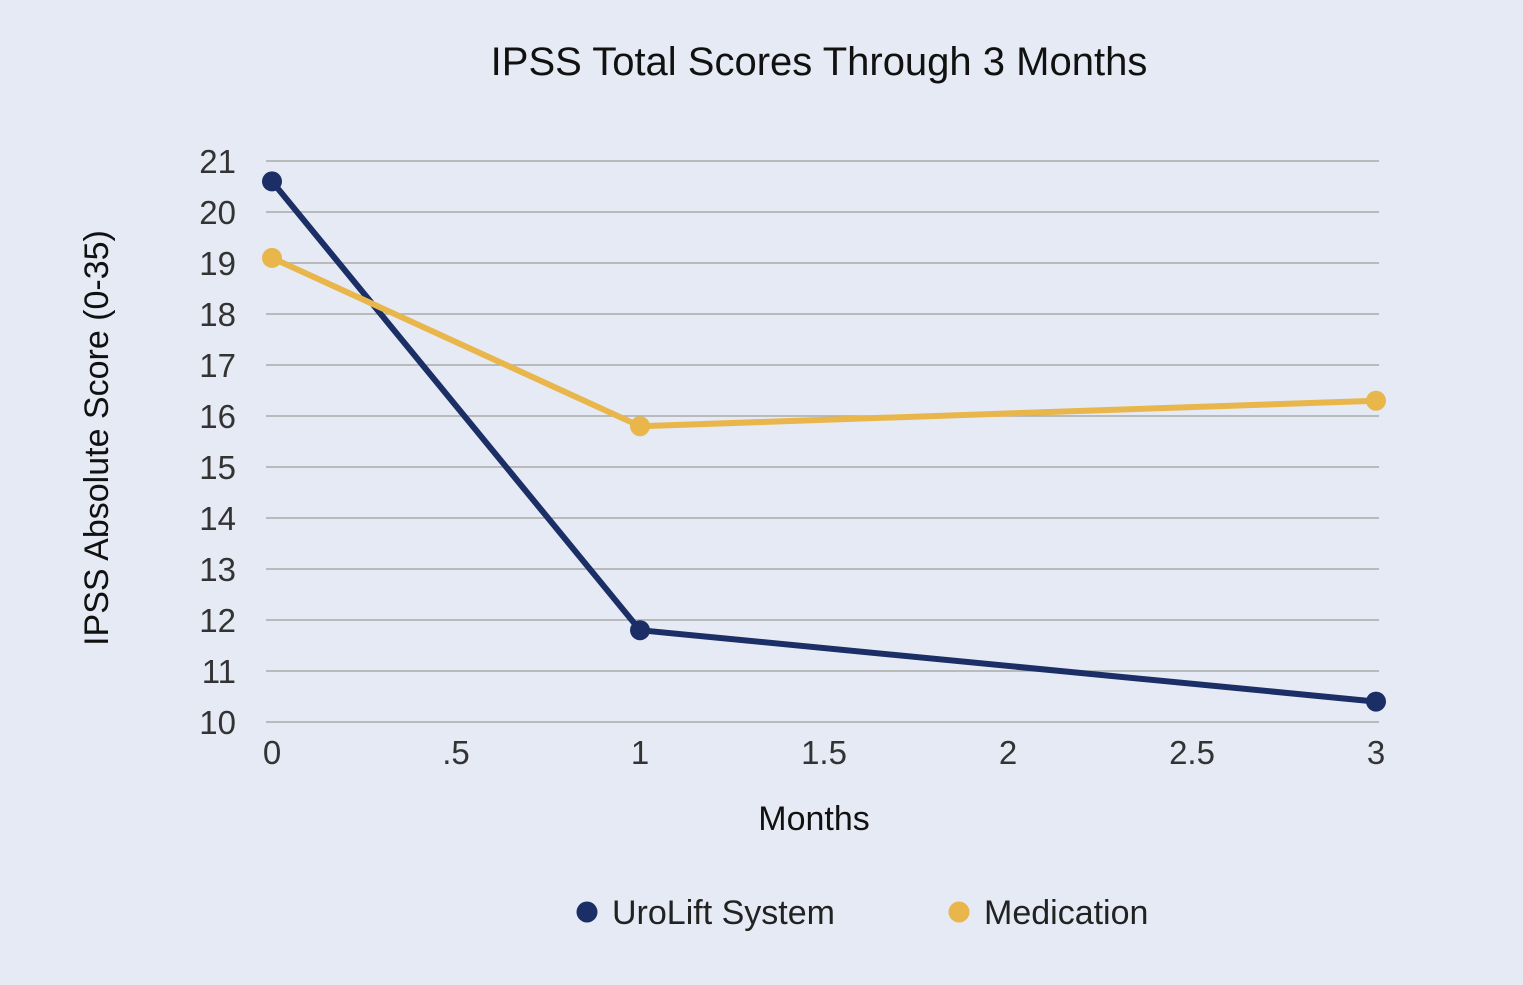  What do you see at coordinates (217, 263) in the screenshot?
I see `y-tick-label: 19` at bounding box center [217, 263].